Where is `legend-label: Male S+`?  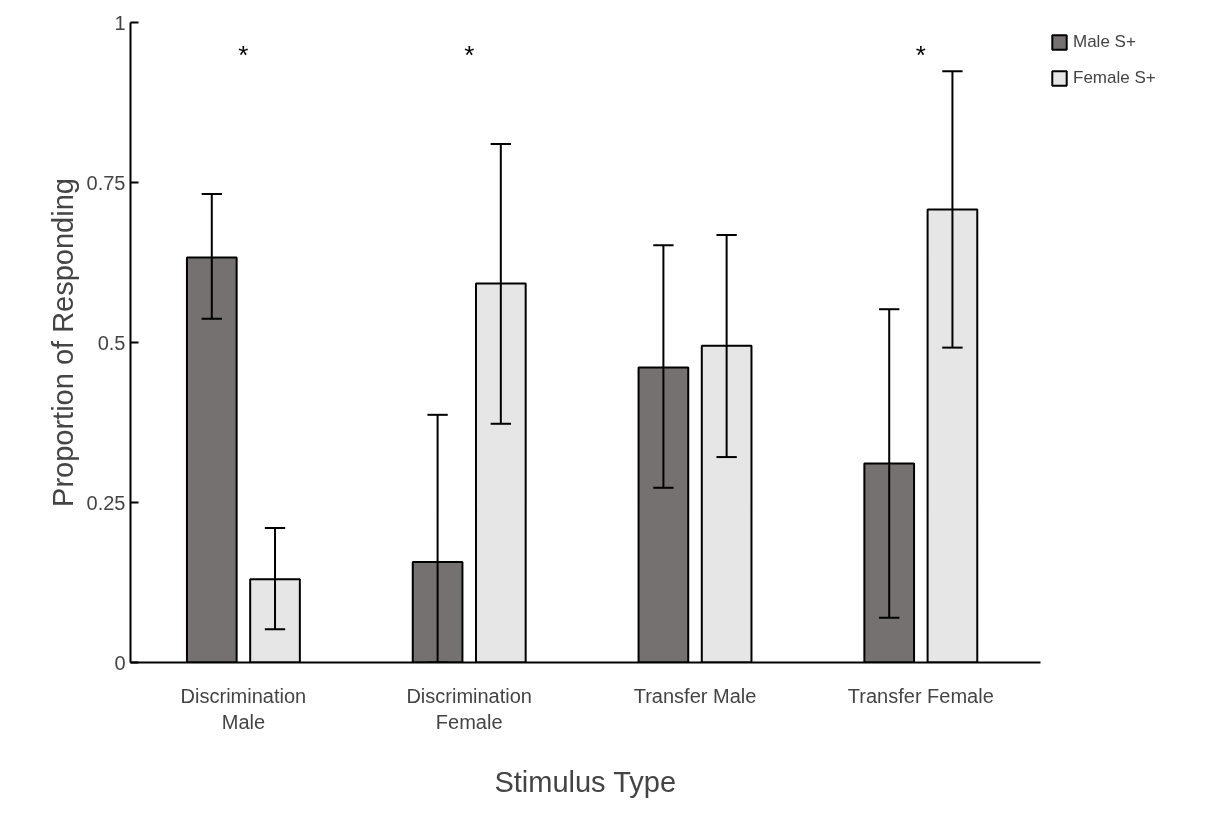 legend-label: Male S+ is located at coordinates (1104, 42).